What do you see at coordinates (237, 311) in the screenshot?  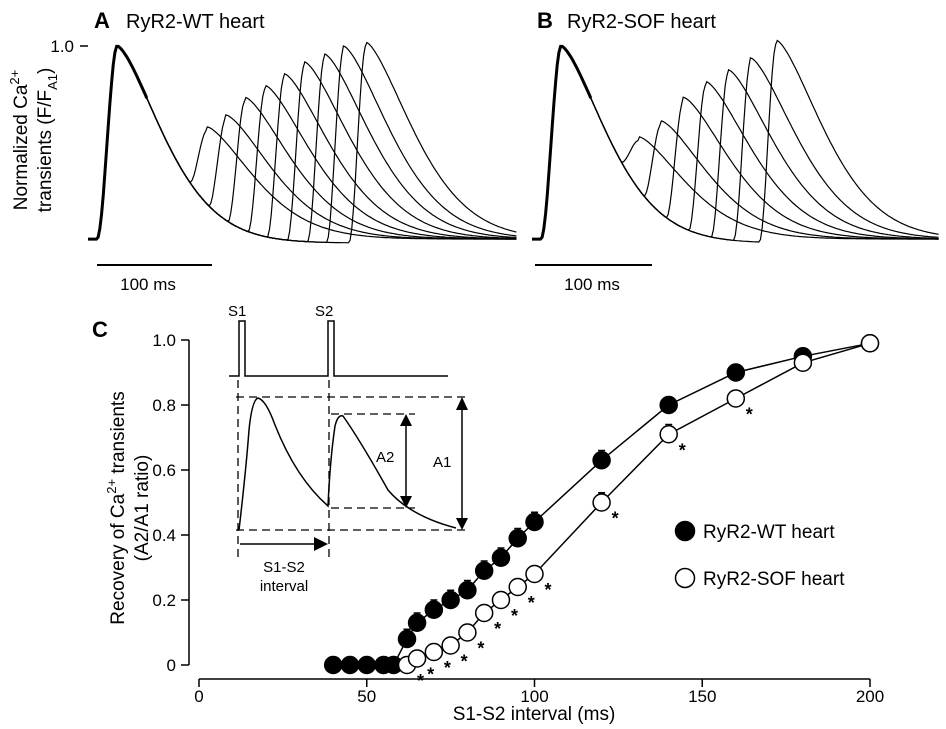 I see `inset-s1-label: S1` at bounding box center [237, 311].